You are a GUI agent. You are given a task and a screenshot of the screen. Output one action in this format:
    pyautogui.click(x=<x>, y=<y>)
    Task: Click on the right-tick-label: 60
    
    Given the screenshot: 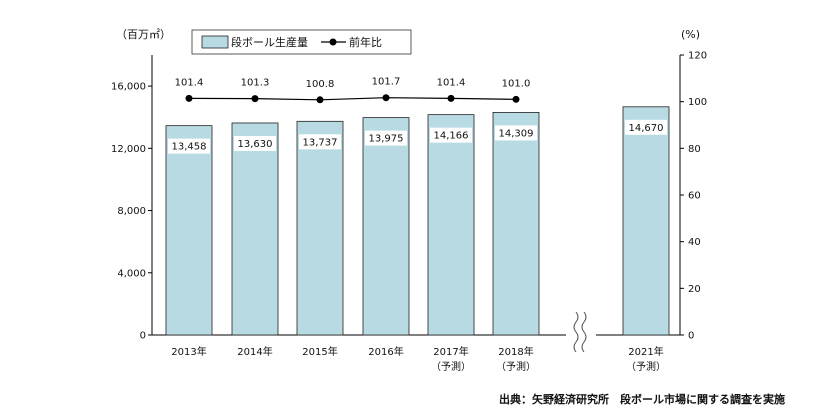 What is the action you would take?
    pyautogui.click(x=694, y=196)
    